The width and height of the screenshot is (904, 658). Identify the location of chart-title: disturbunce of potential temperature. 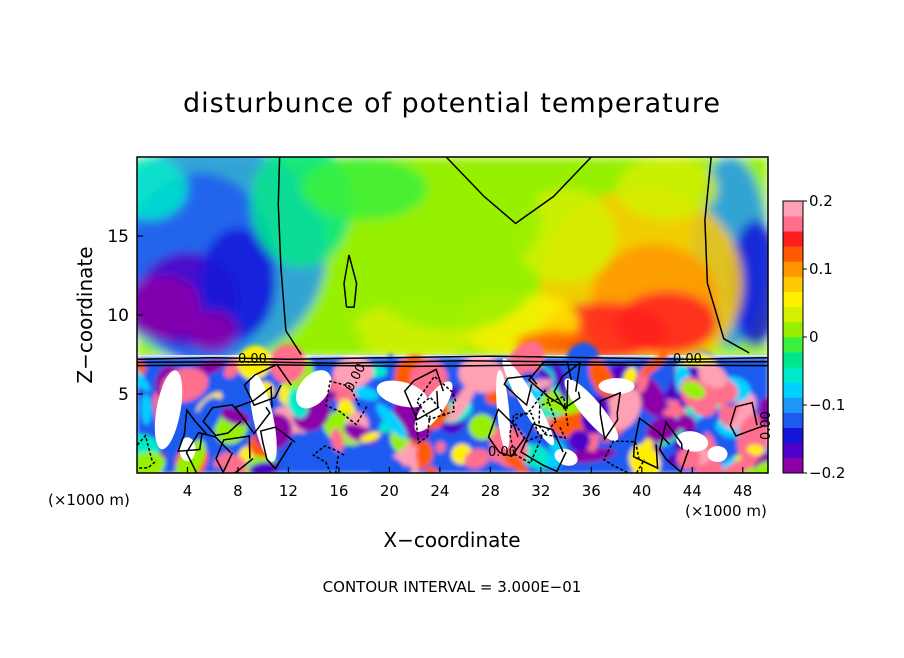
(452, 103).